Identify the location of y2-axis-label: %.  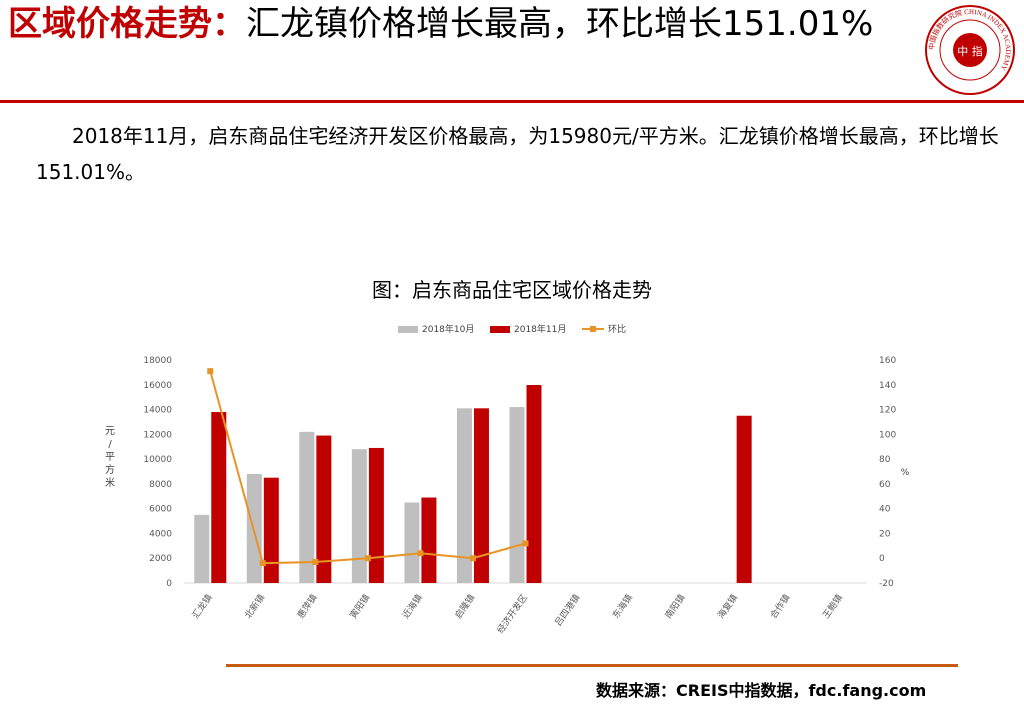
(905, 473).